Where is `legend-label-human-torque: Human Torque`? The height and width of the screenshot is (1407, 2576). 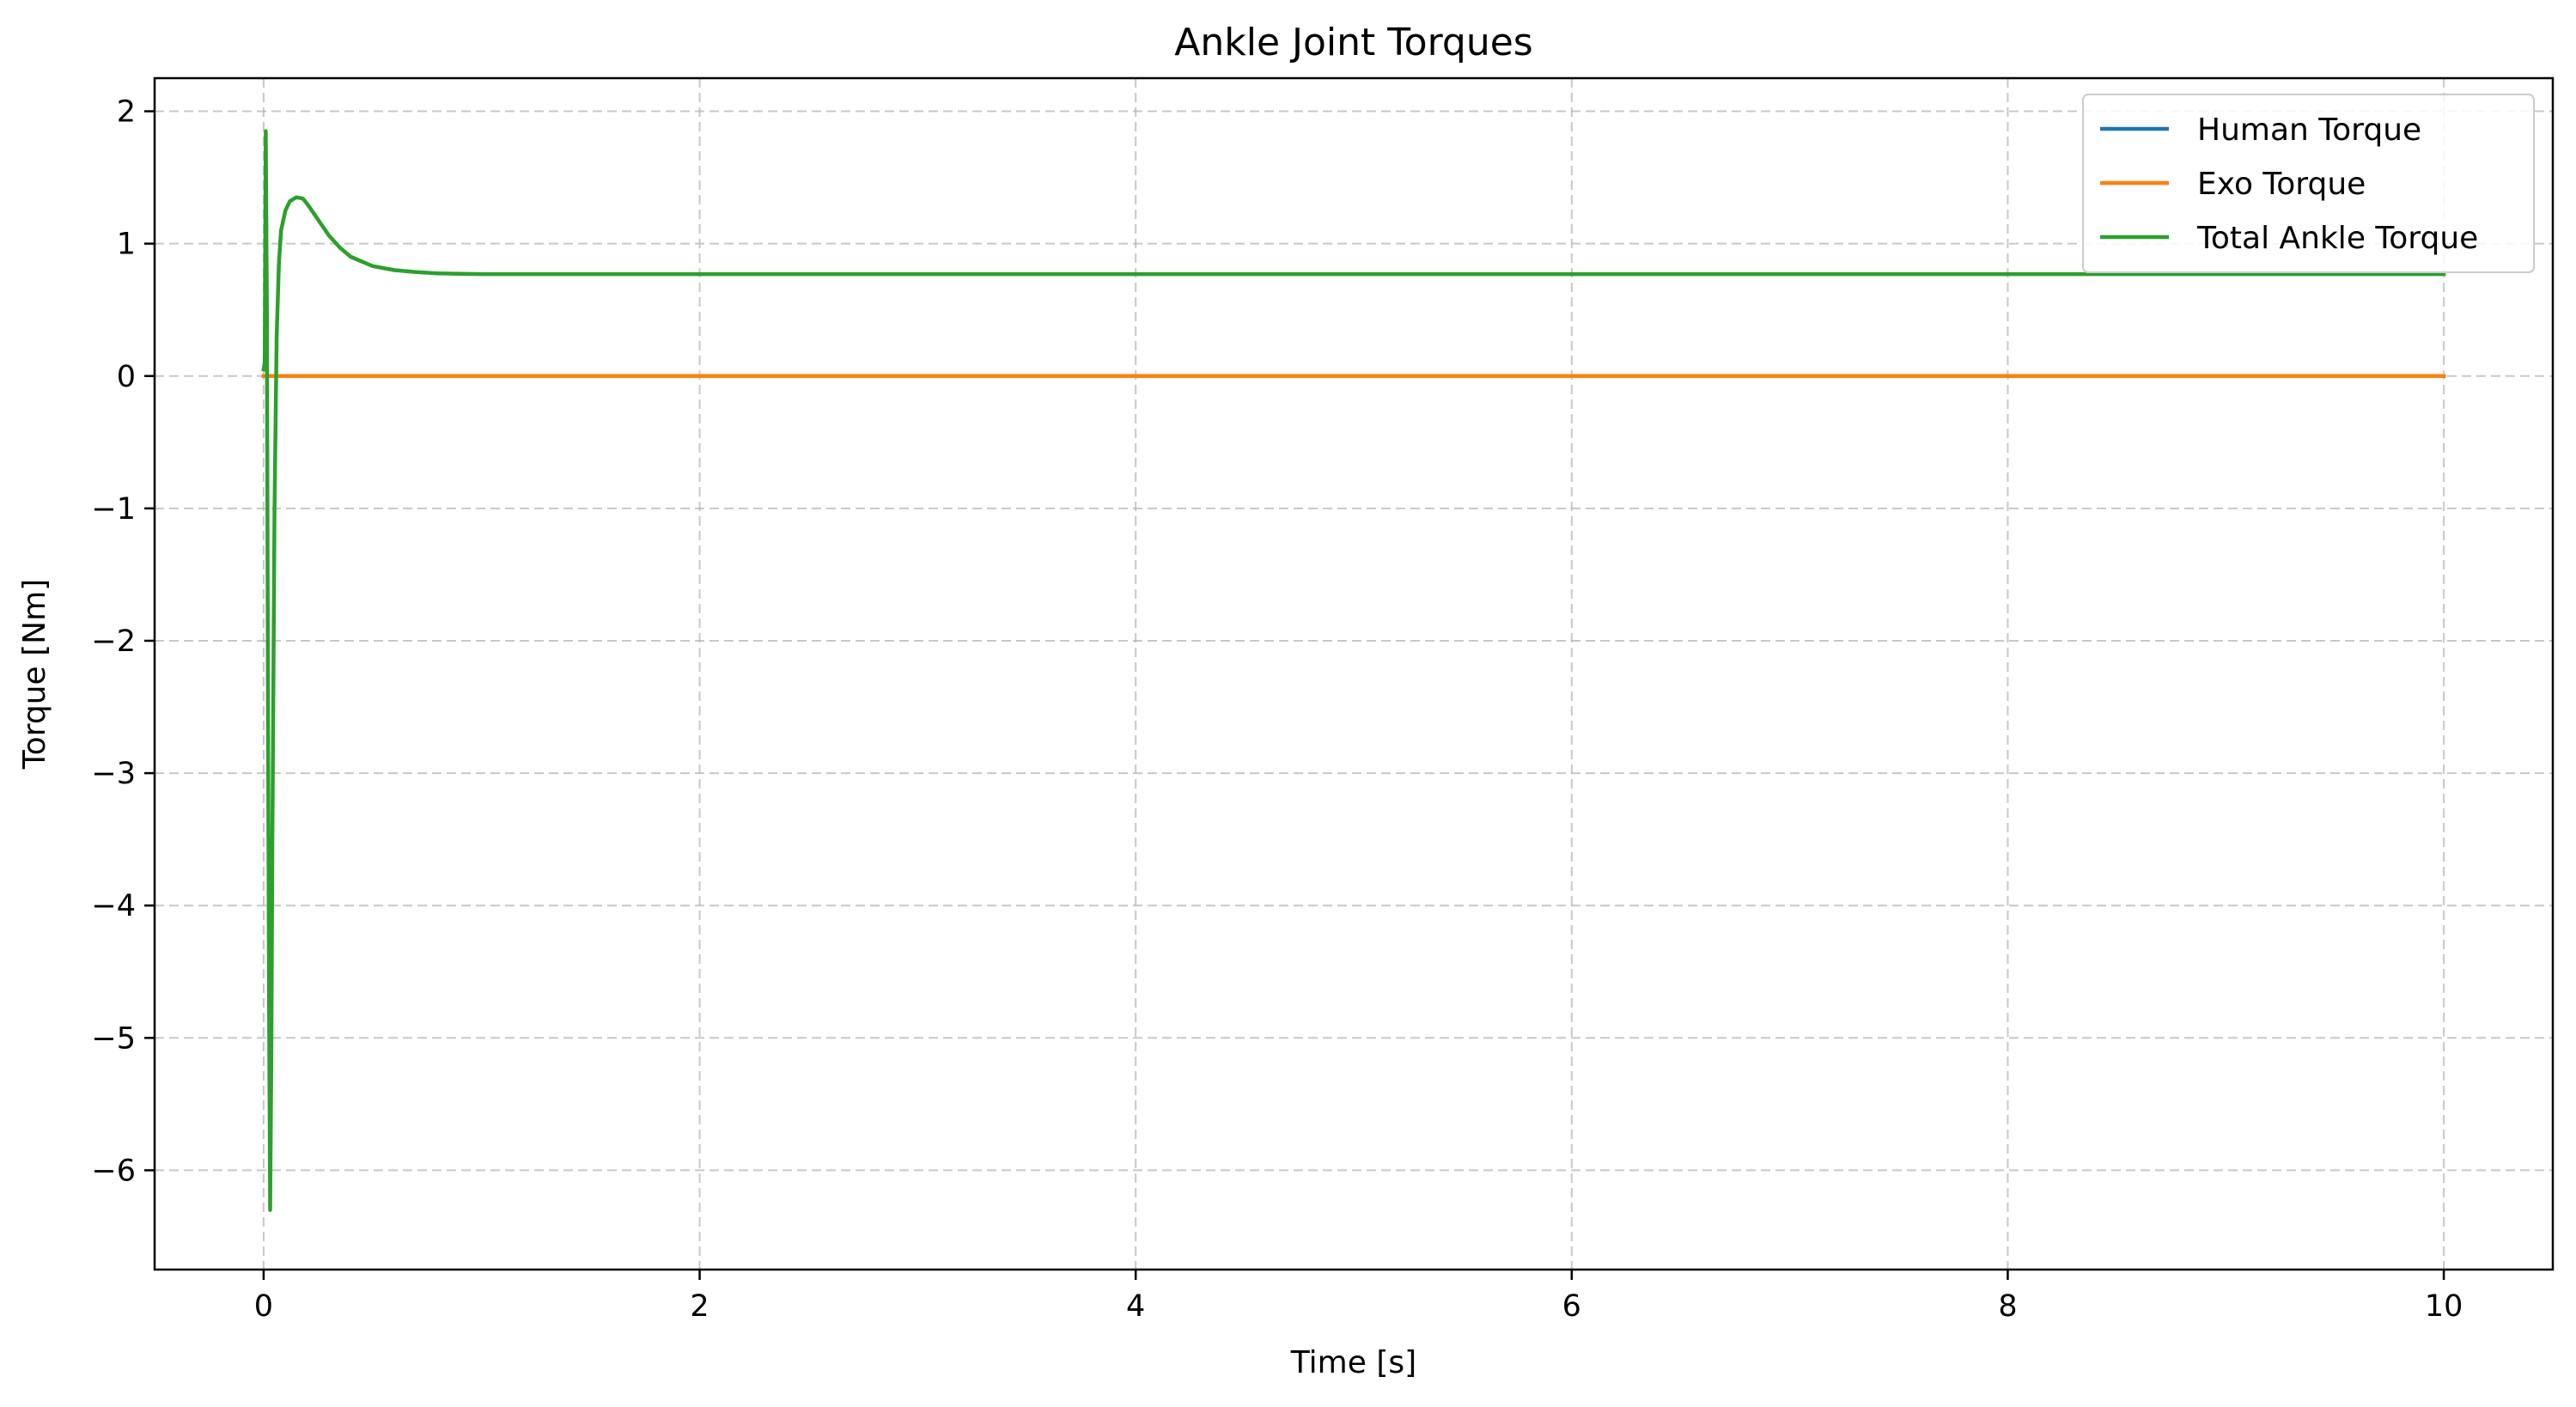
legend-label-human-torque: Human Torque is located at coordinates (2309, 130).